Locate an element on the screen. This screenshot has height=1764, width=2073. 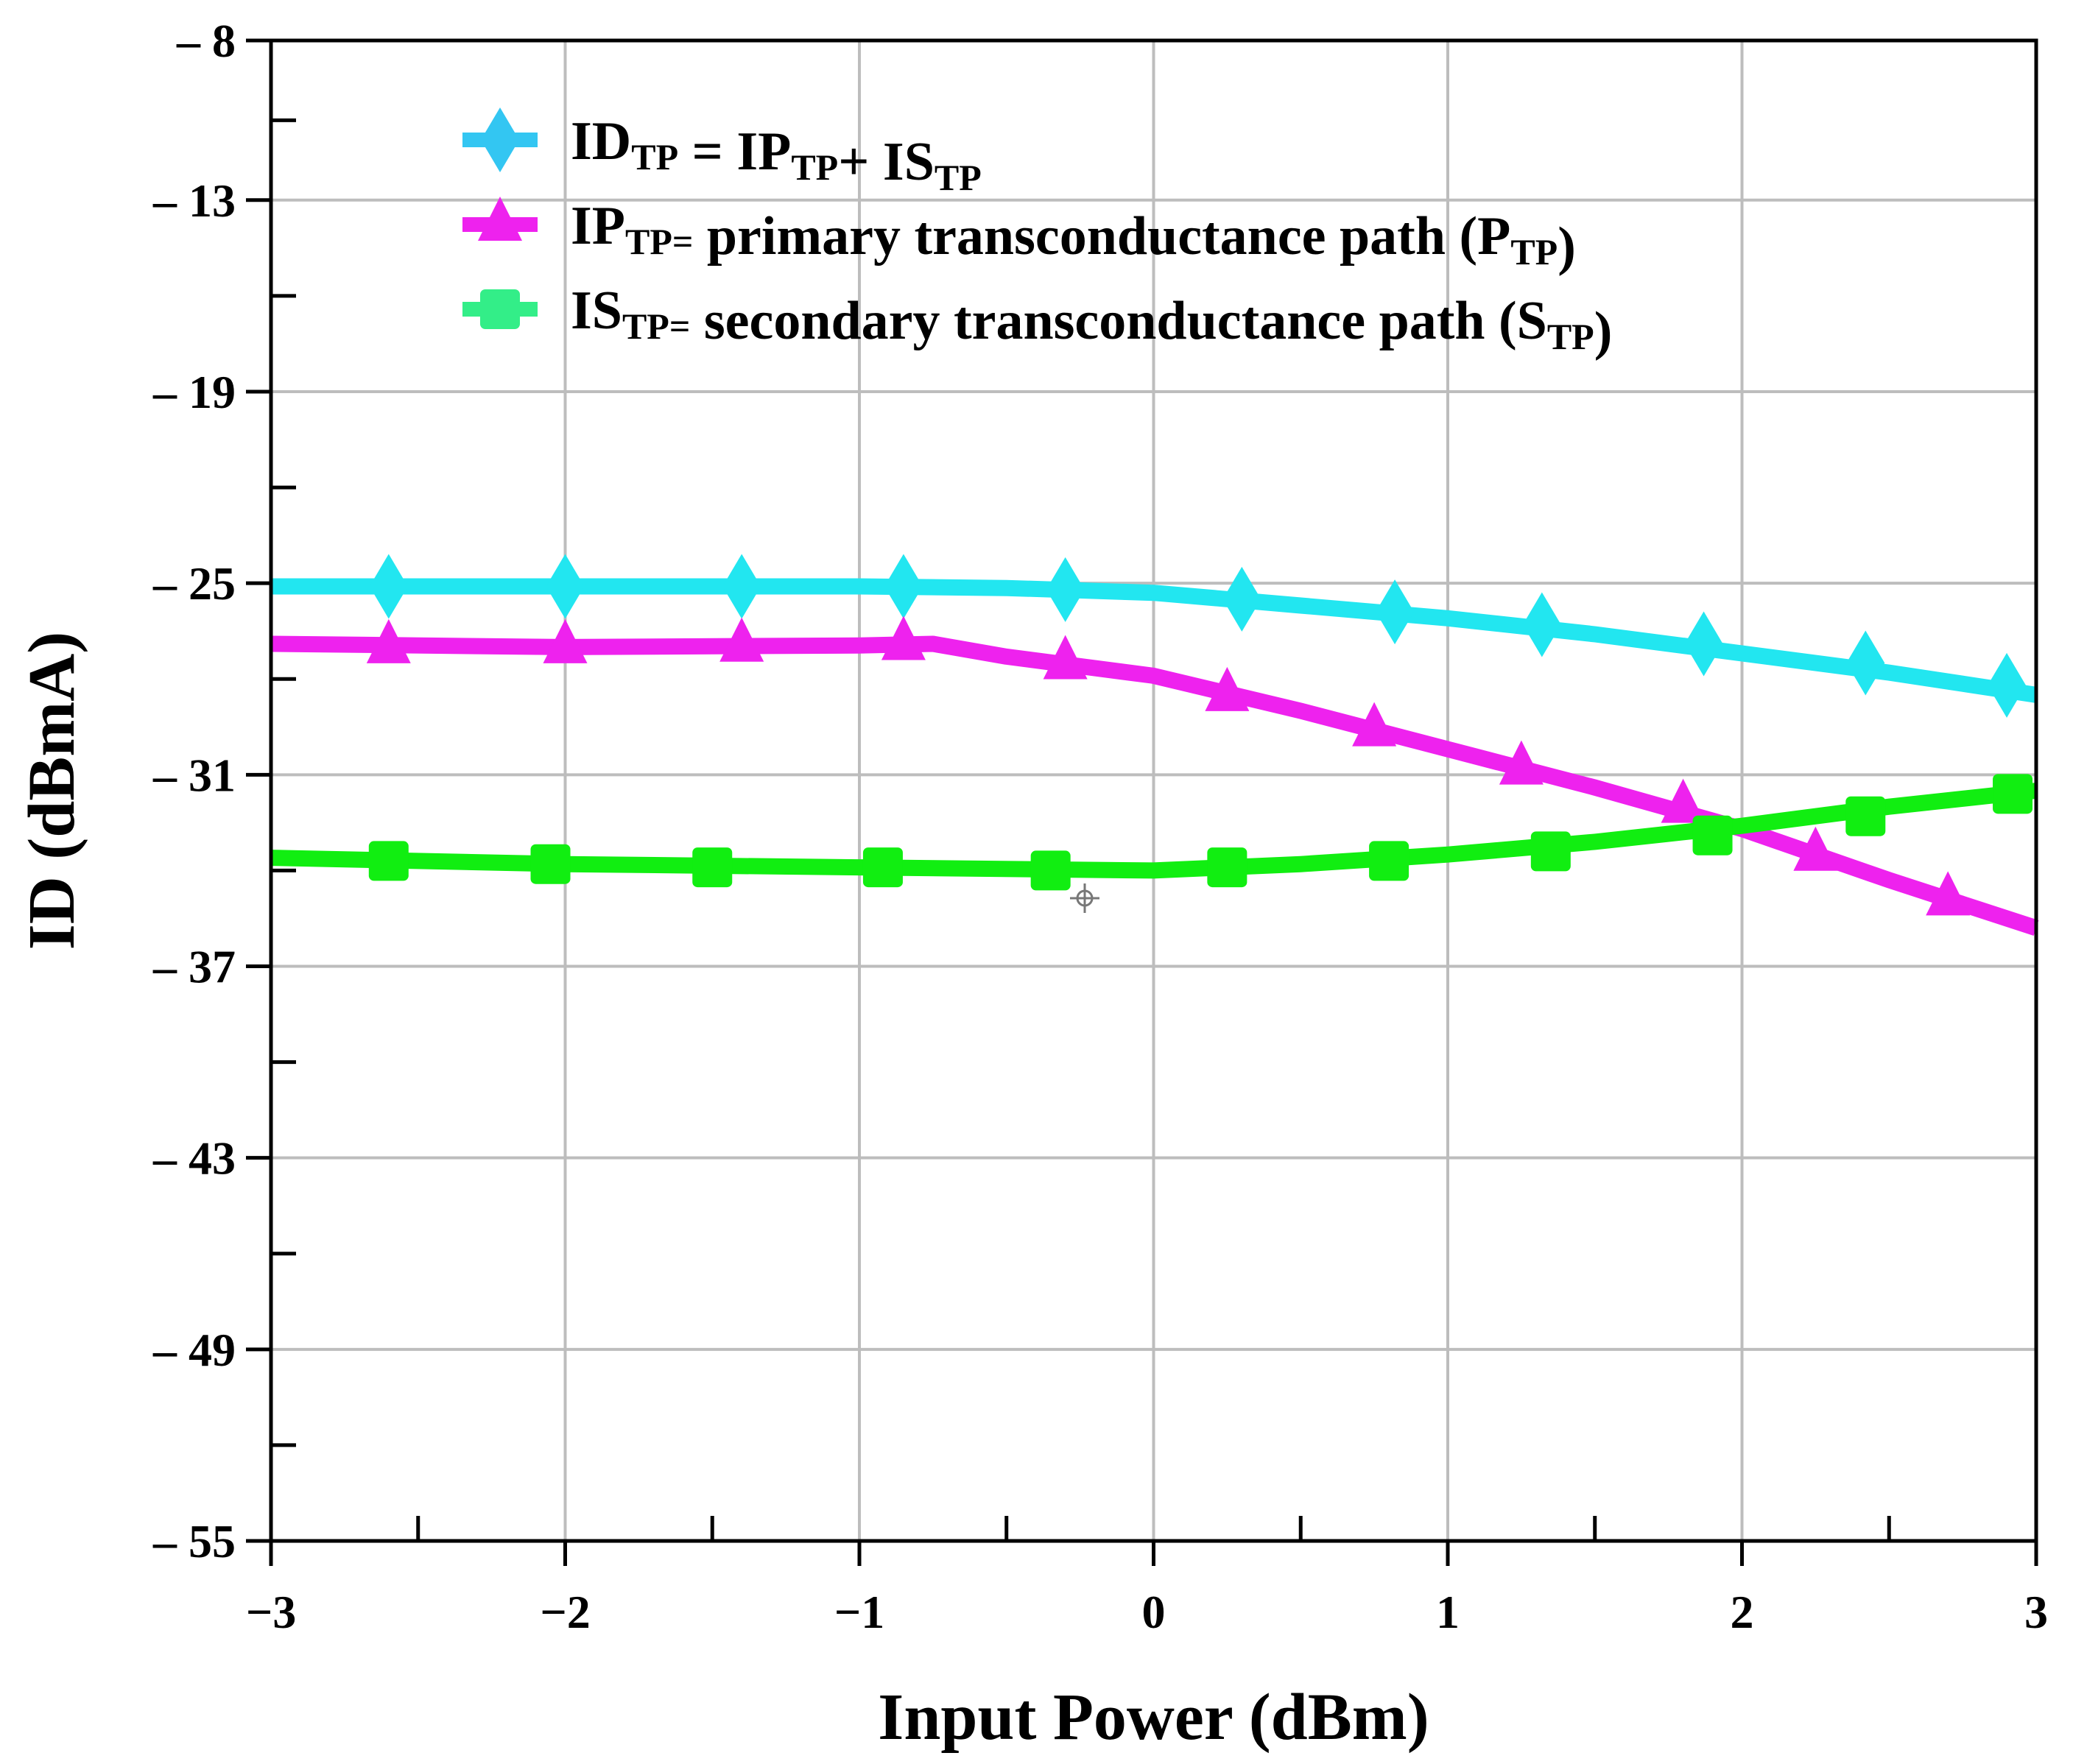
x-tick-label: 2 is located at coordinates (1742, 1612).